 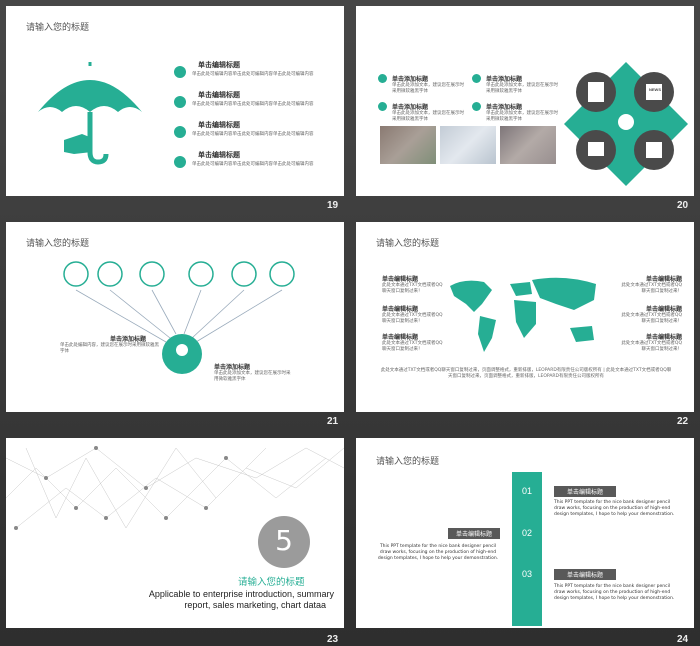 What do you see at coordinates (175, 488) in the screenshot?
I see `network-pattern` at bounding box center [175, 488].